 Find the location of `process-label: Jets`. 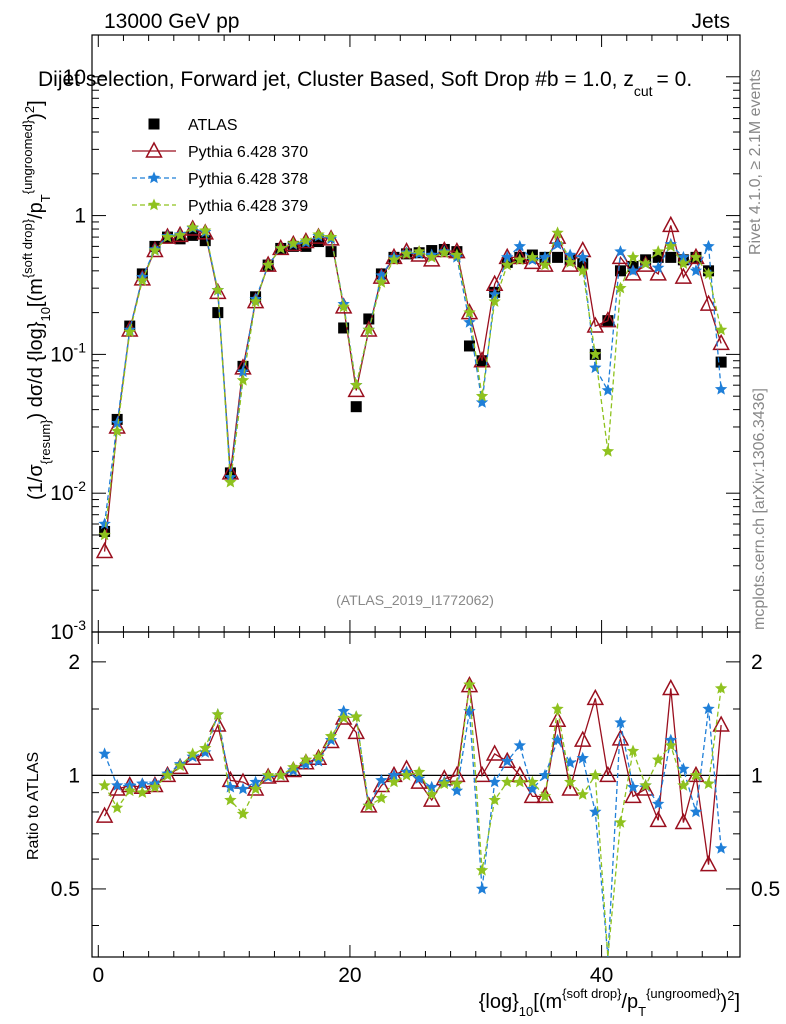

process-label: Jets is located at coordinates (710, 21).